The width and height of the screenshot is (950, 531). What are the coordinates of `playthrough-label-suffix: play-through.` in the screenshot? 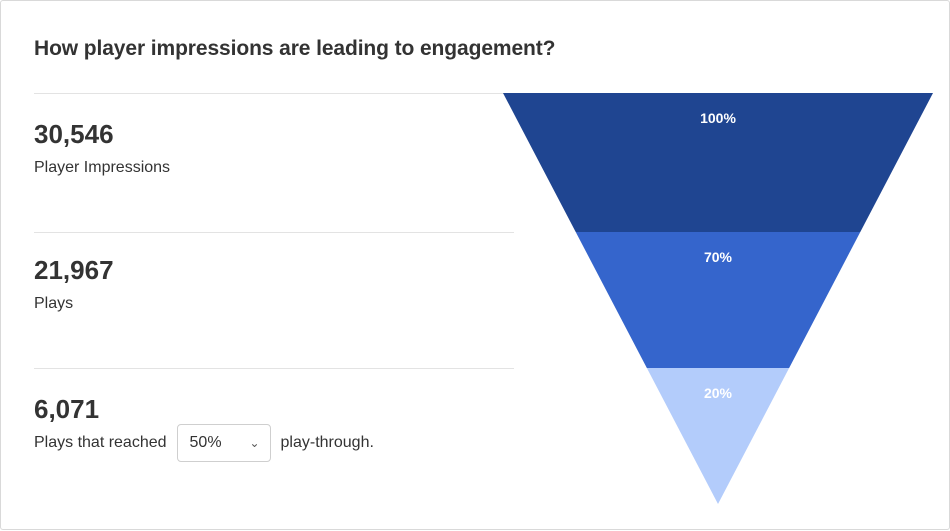 It's located at (327, 442).